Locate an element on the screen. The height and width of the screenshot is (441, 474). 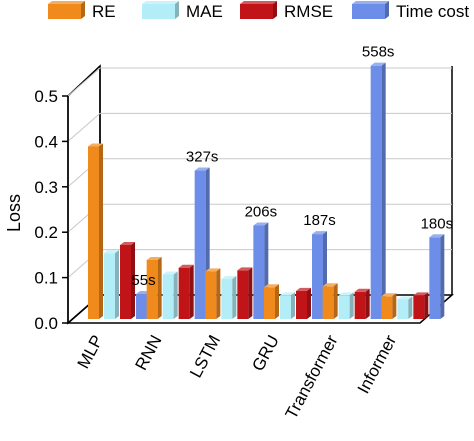
y-tick-label: 0.3 is located at coordinates (46, 187).